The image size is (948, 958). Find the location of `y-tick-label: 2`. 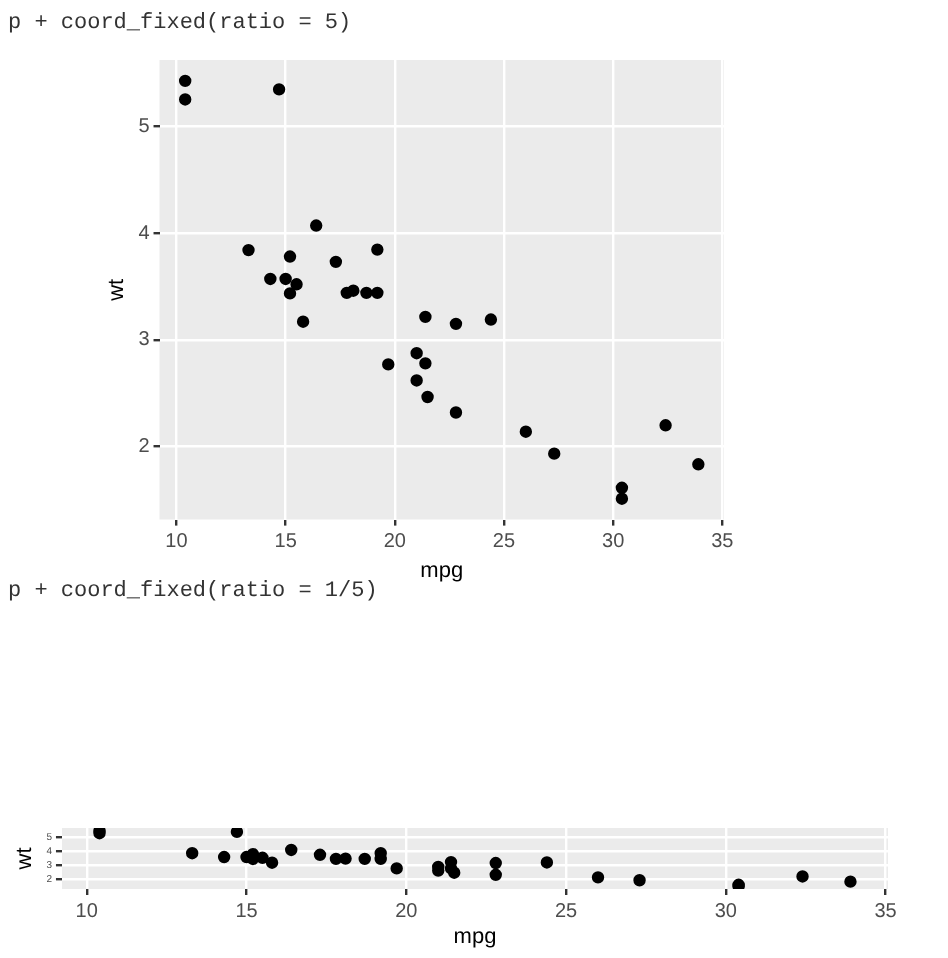

y-tick-label: 2 is located at coordinates (144, 447).